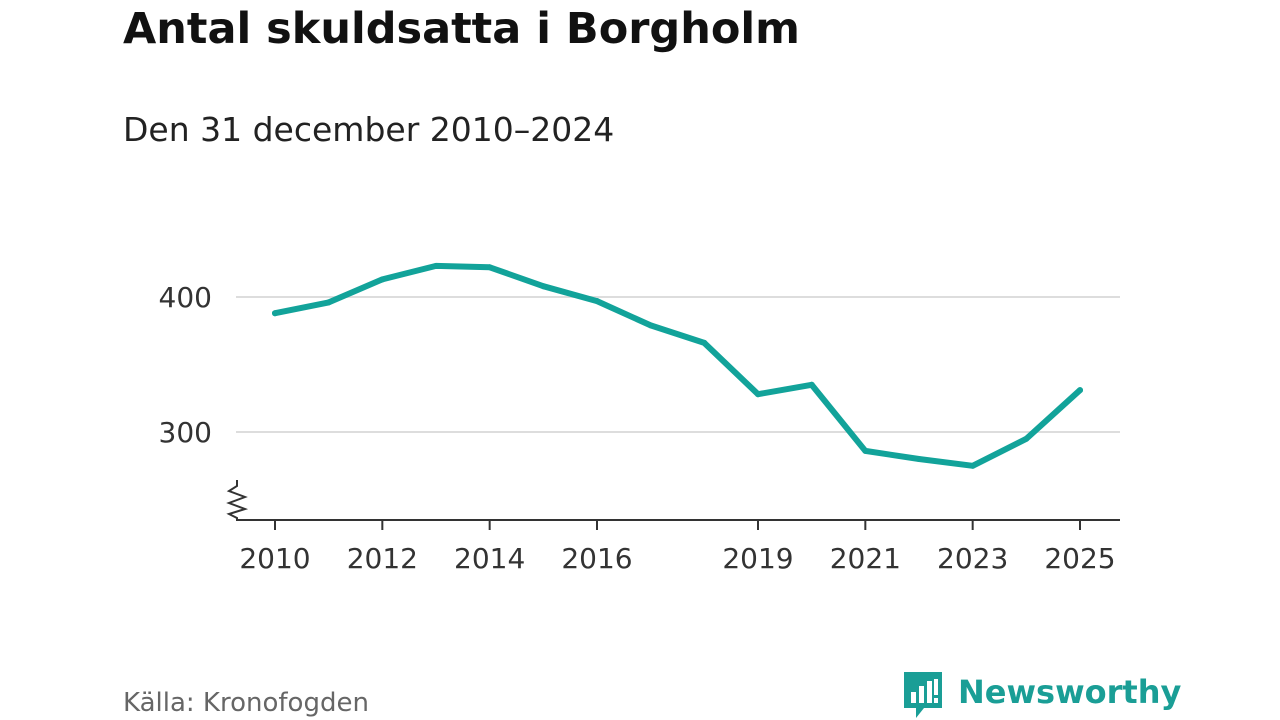 The height and width of the screenshot is (720, 1280). I want to click on y-tick-label: 400, so click(185, 297).